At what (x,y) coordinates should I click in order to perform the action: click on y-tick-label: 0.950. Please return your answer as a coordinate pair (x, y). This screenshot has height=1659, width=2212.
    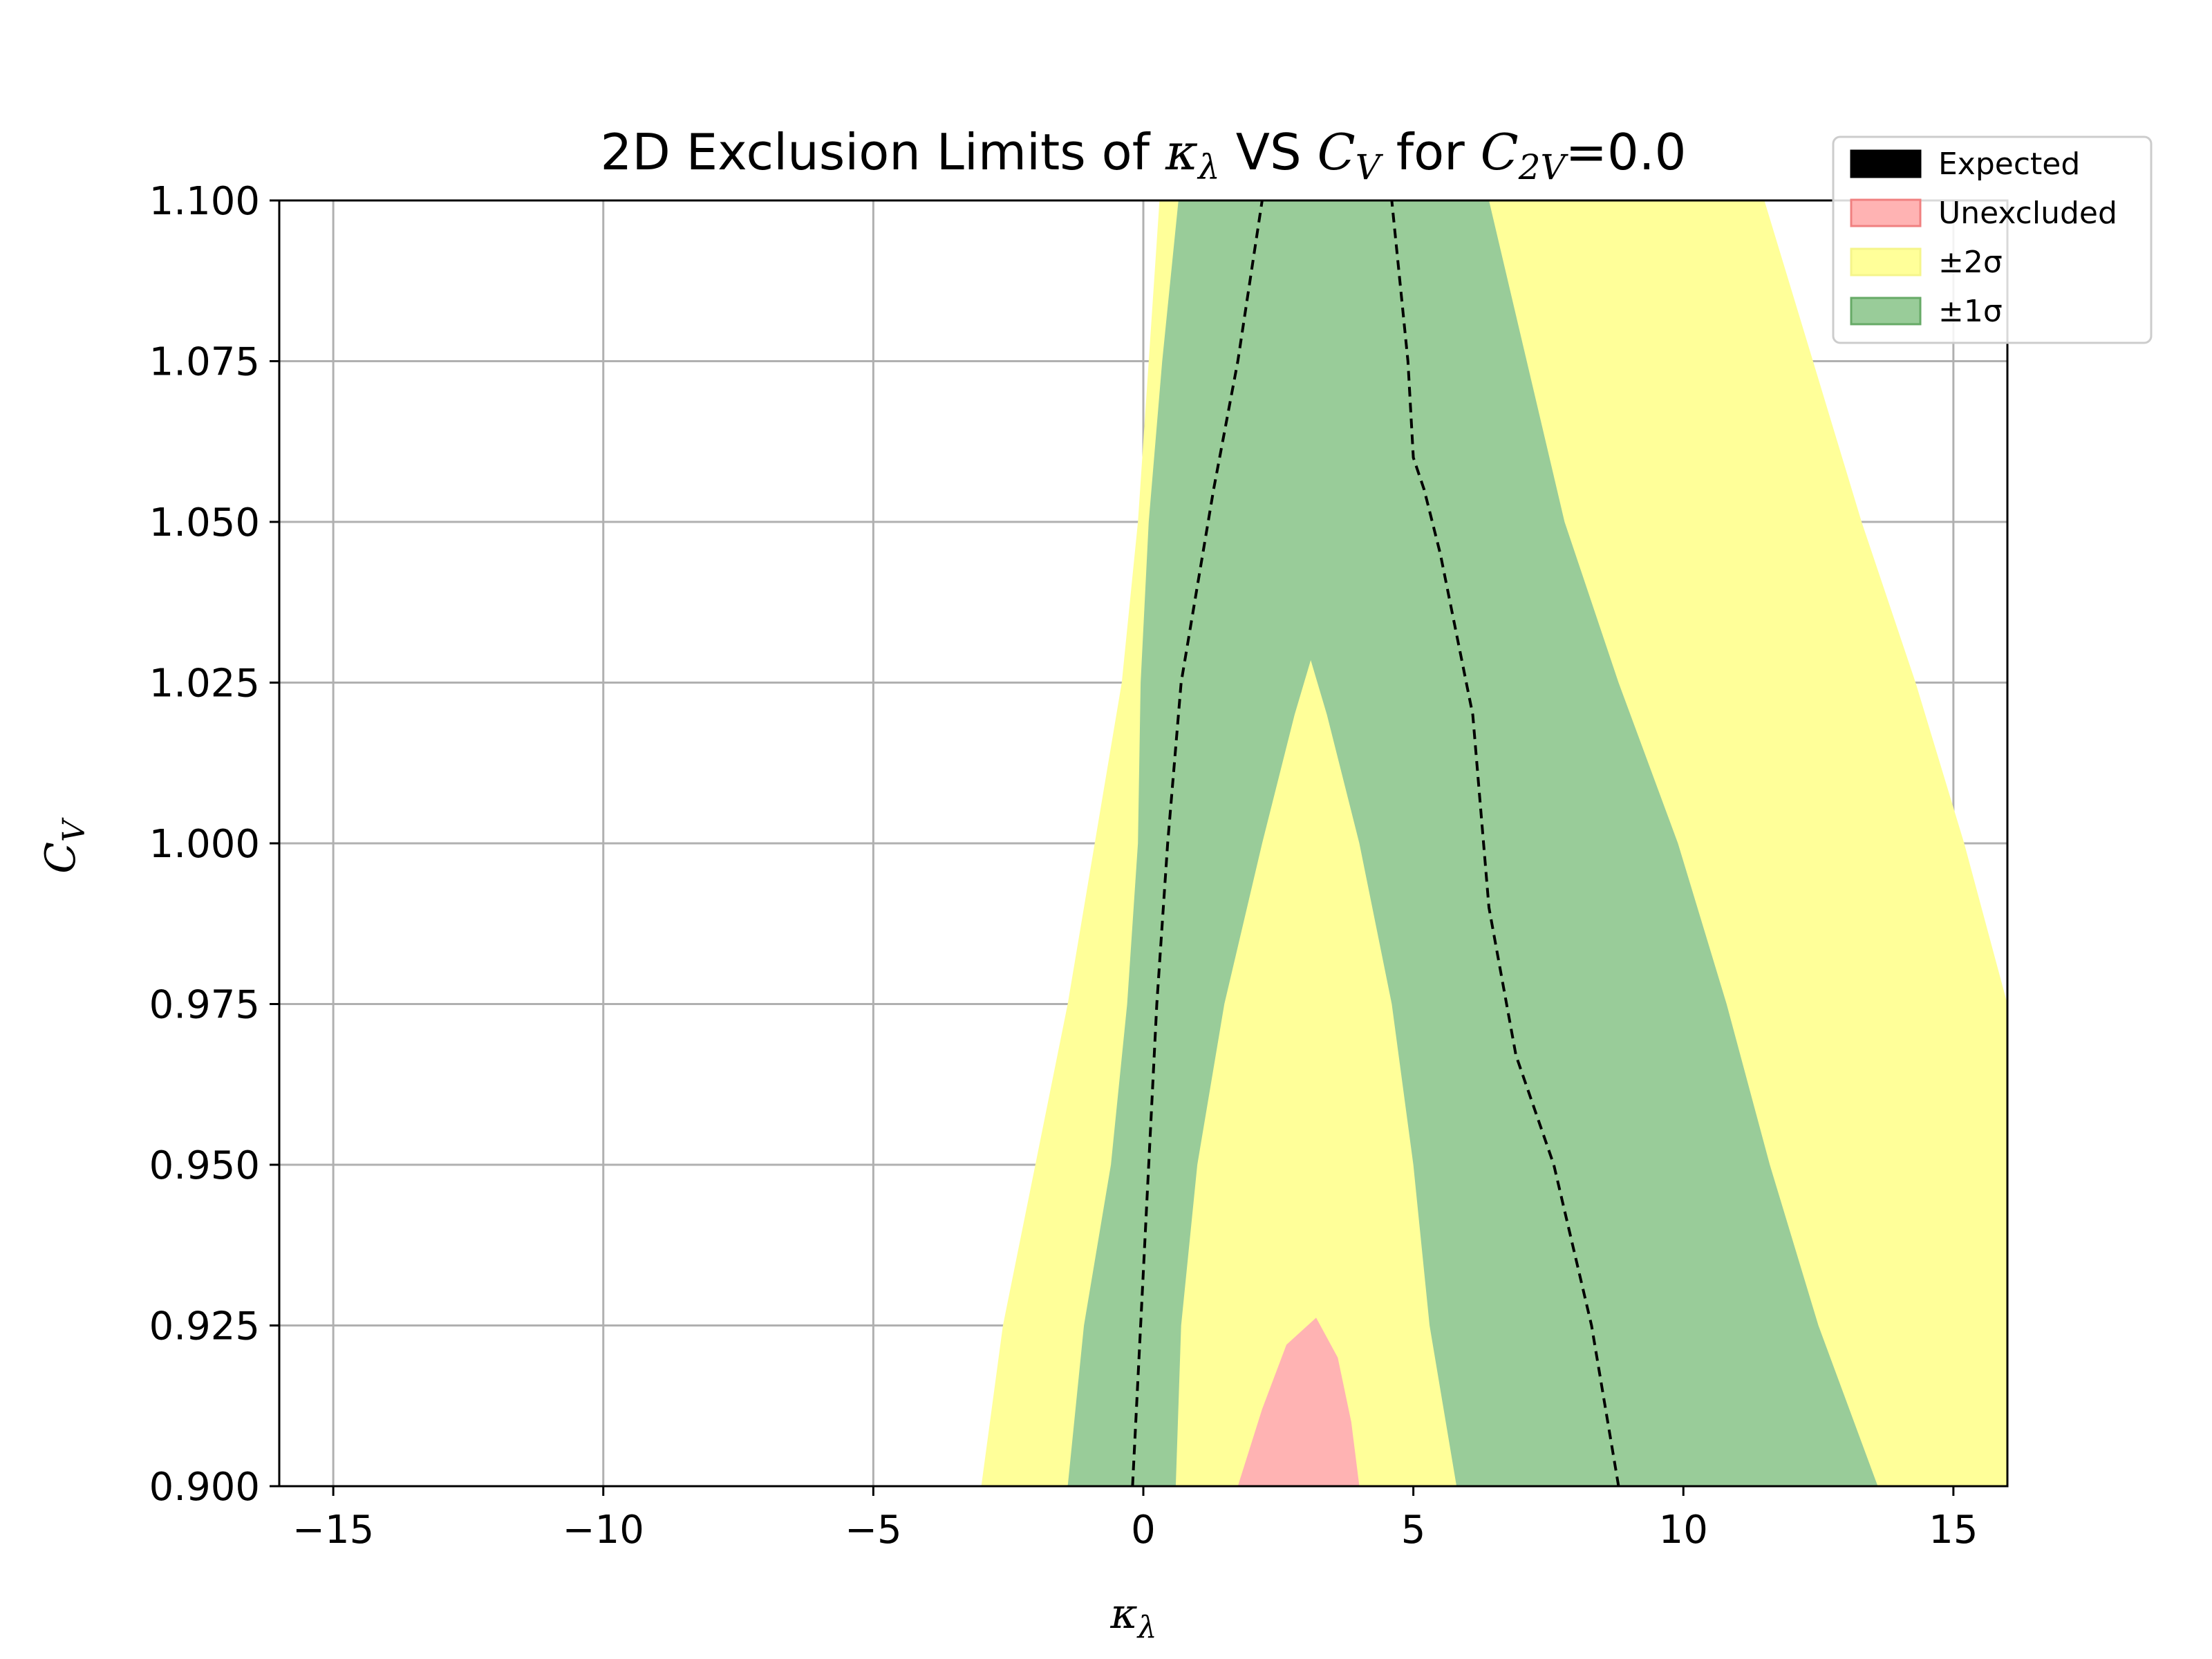
    Looking at the image, I should click on (204, 1166).